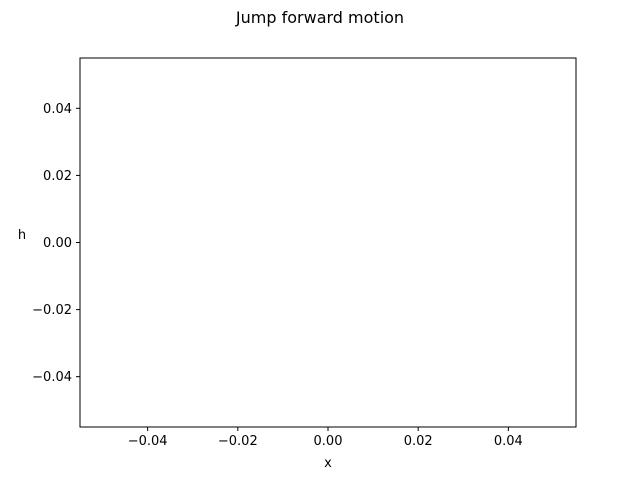 The image size is (640, 480). I want to click on y-tick-label: −0.02, so click(52, 310).